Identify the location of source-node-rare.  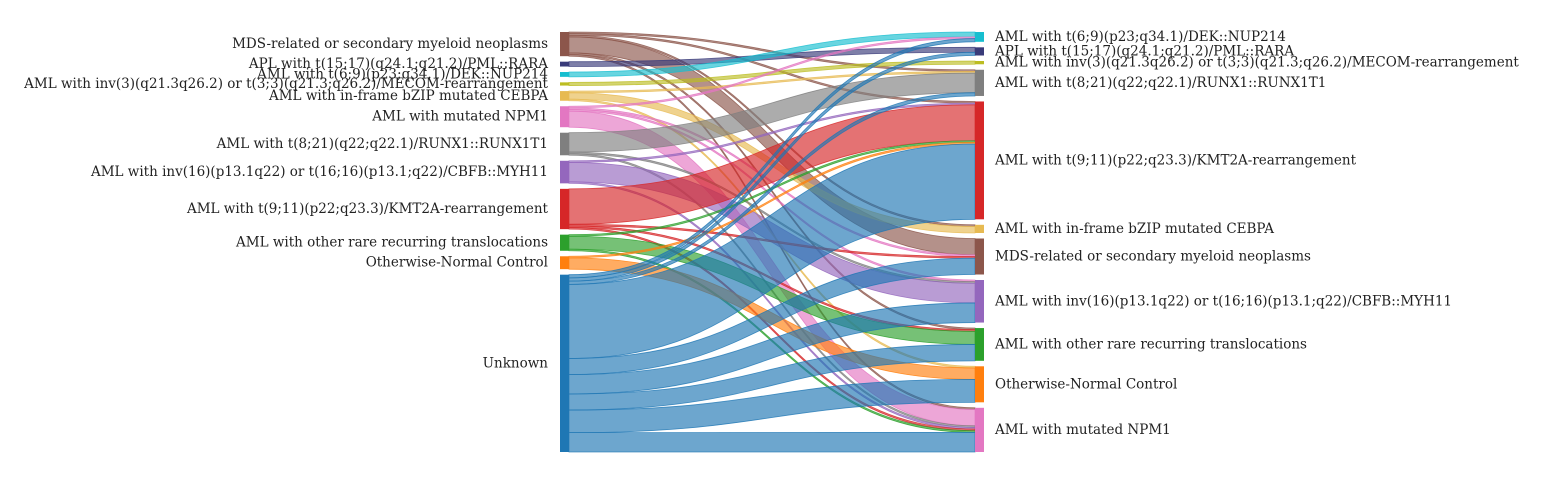
(564, 242).